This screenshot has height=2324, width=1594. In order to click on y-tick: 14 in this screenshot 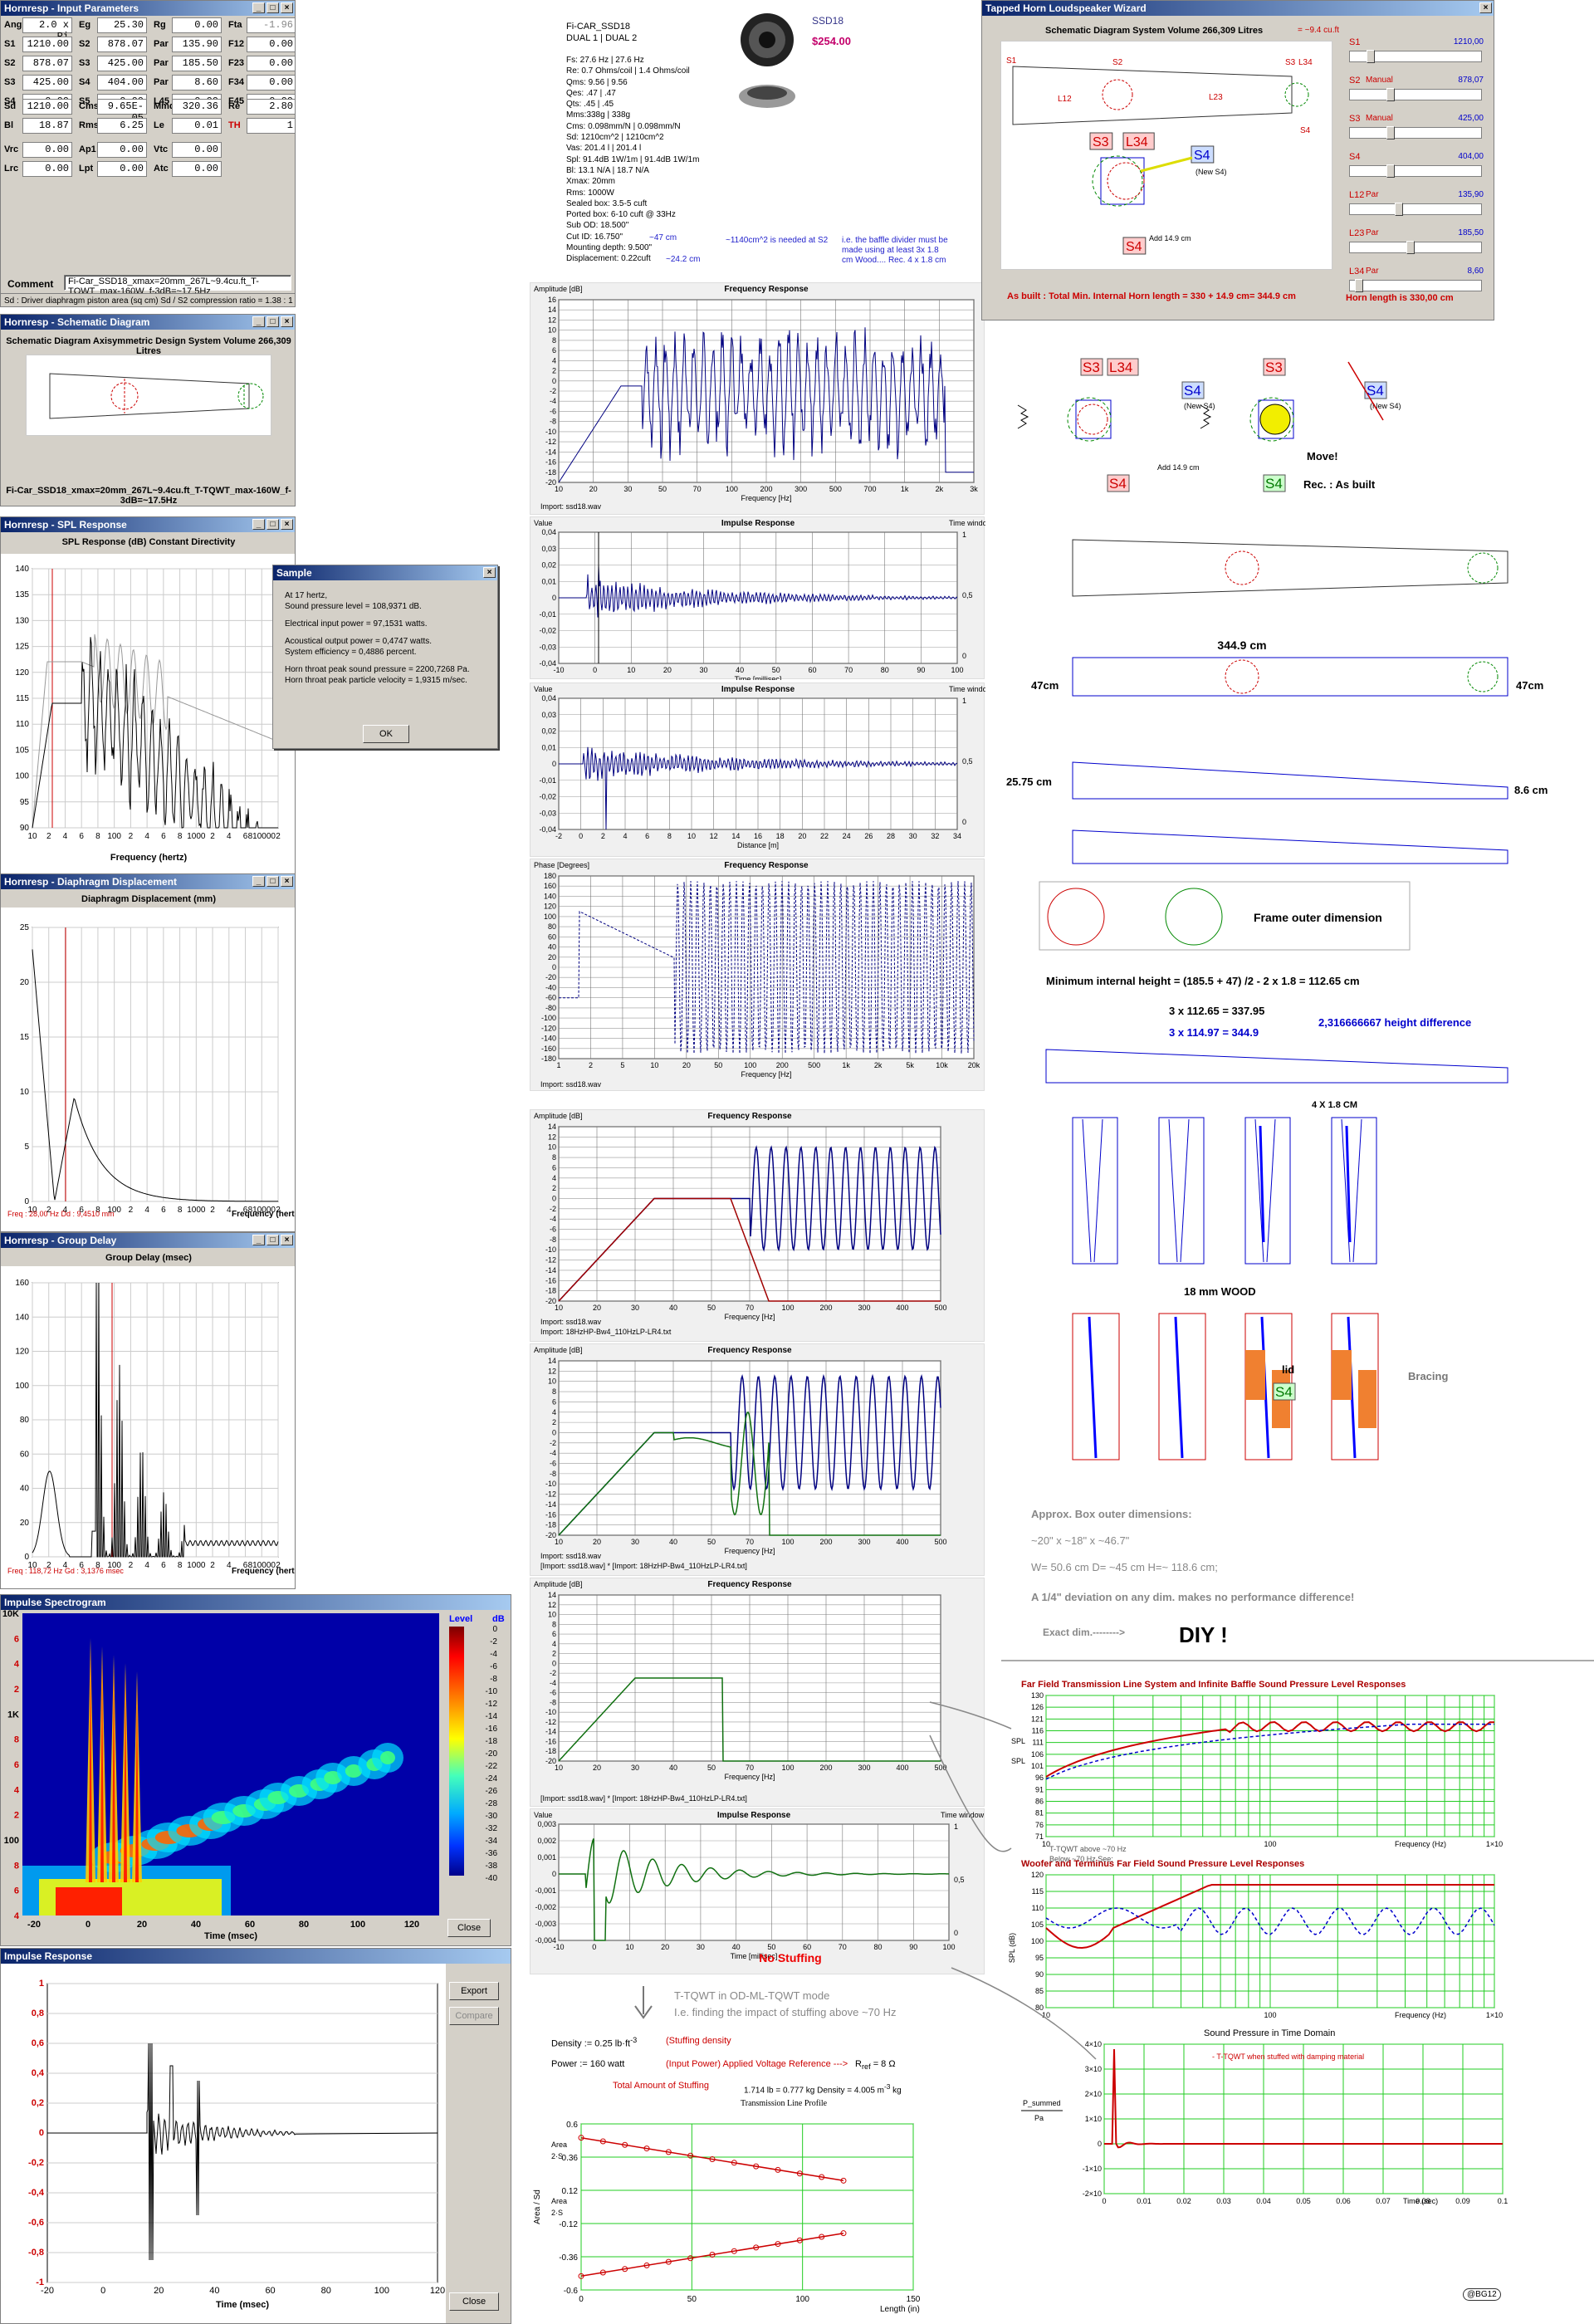, I will do `click(552, 310)`.